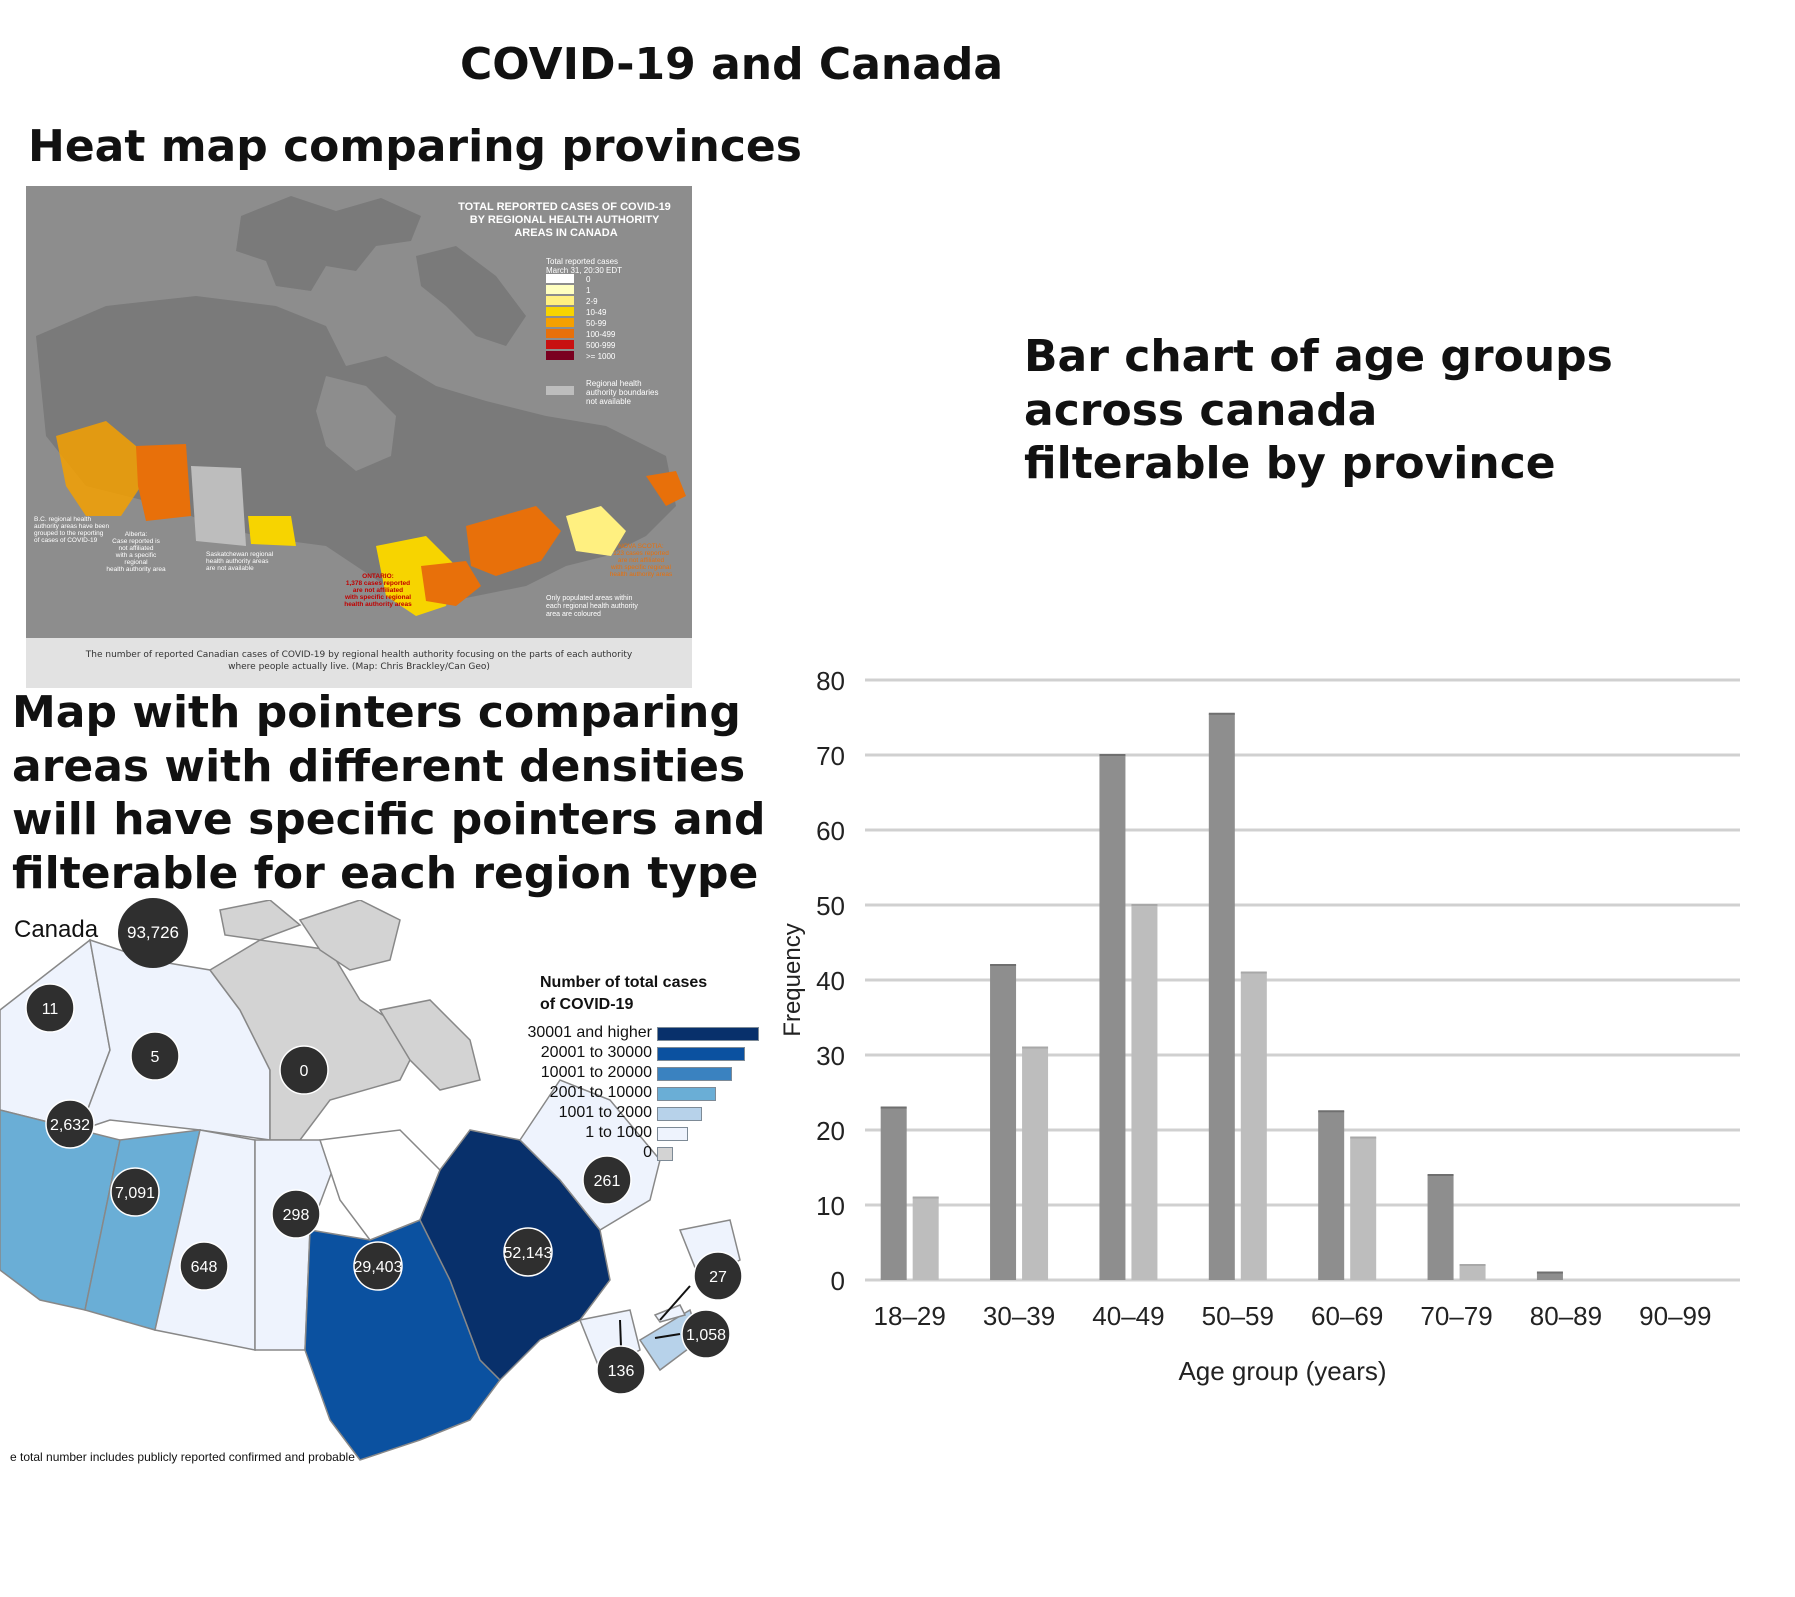 The height and width of the screenshot is (1597, 1795). Describe the element at coordinates (1035, 1163) in the screenshot. I see `bar-light-30–39` at that location.